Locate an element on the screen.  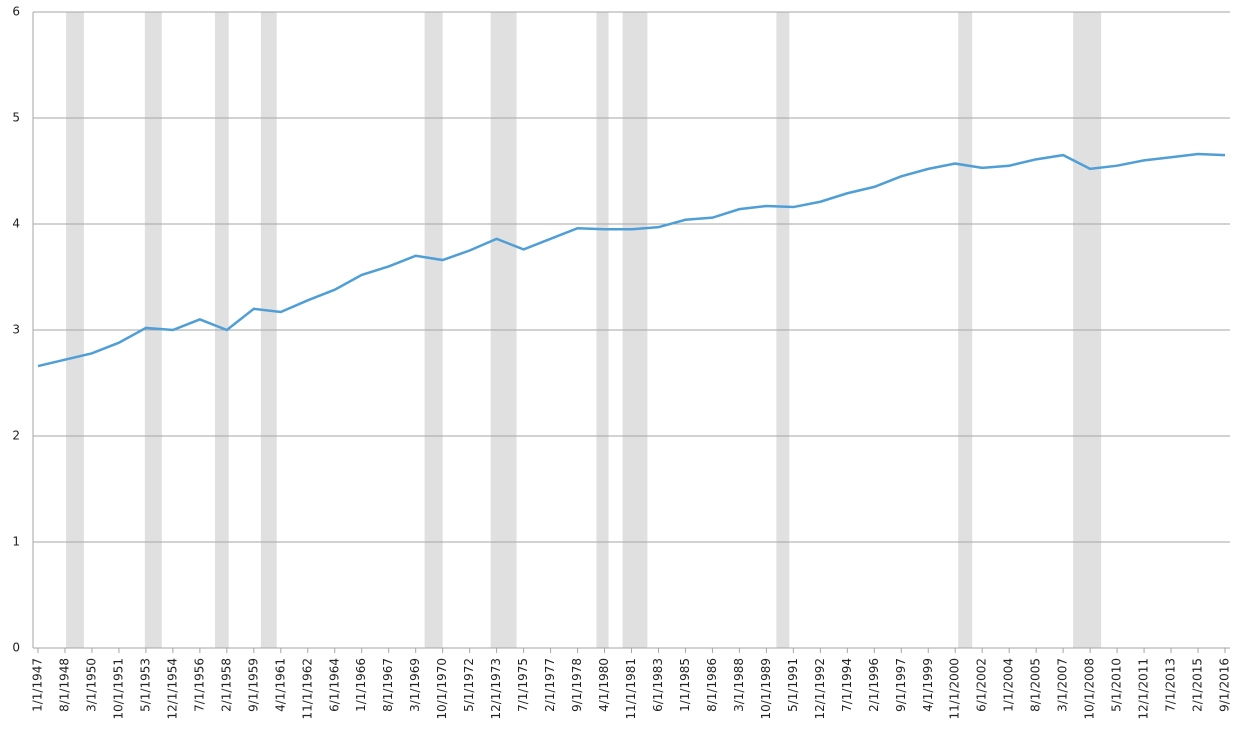
x-tick-label: 4/1/1961 is located at coordinates (280, 685).